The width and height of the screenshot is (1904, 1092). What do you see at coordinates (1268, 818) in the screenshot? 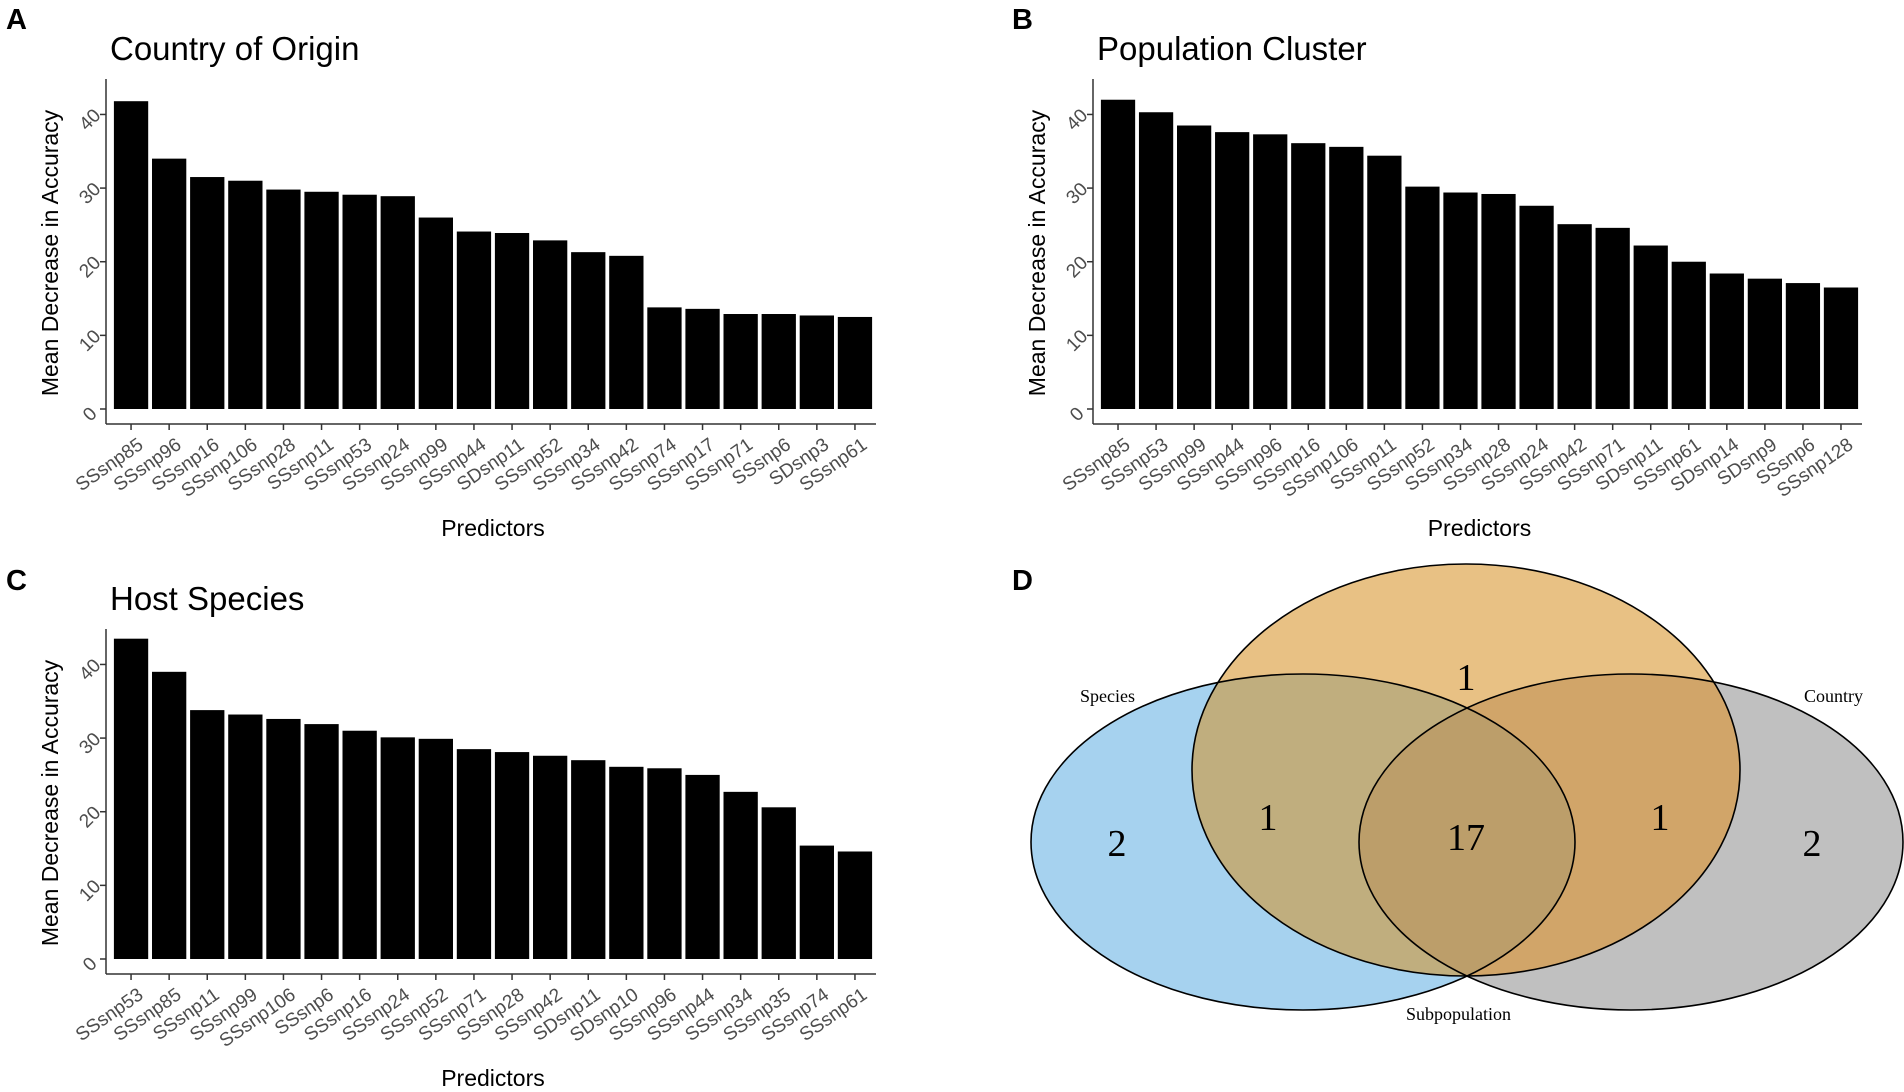
I see `venn-count-species-subpopulation: 1` at bounding box center [1268, 818].